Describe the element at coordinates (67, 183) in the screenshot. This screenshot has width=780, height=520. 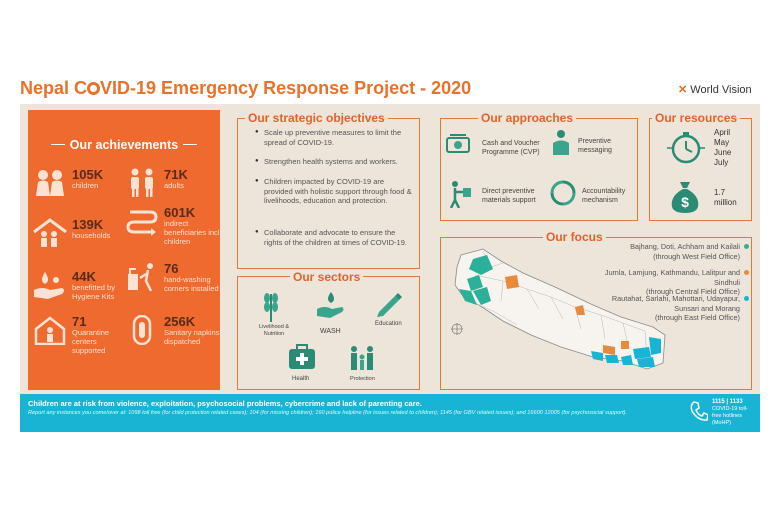
I see `achievement-children: 105K children` at that location.